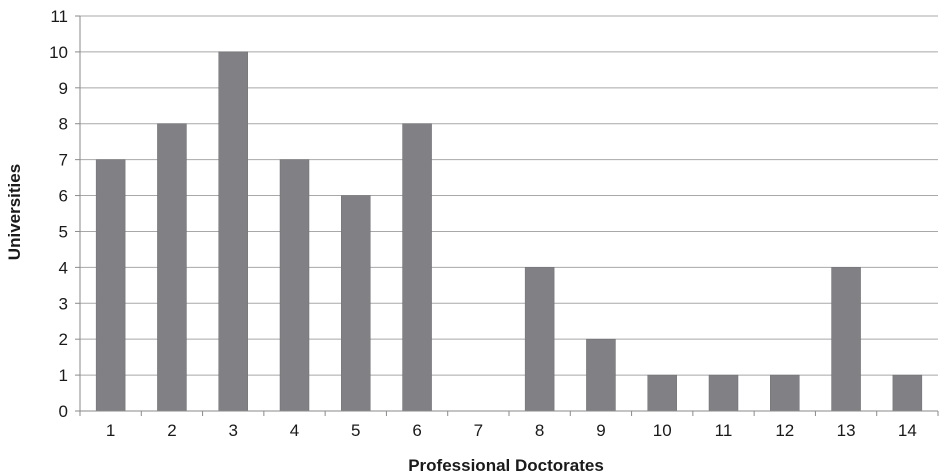  Describe the element at coordinates (539, 430) in the screenshot. I see `x-tick-label: 8` at that location.